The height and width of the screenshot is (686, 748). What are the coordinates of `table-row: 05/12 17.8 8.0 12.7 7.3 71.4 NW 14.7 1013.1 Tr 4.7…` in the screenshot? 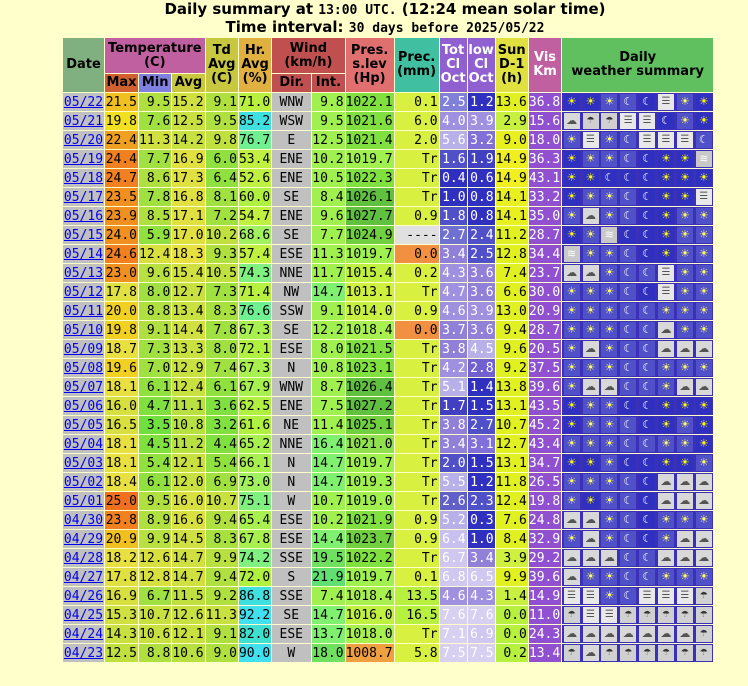 It's located at (388, 292).